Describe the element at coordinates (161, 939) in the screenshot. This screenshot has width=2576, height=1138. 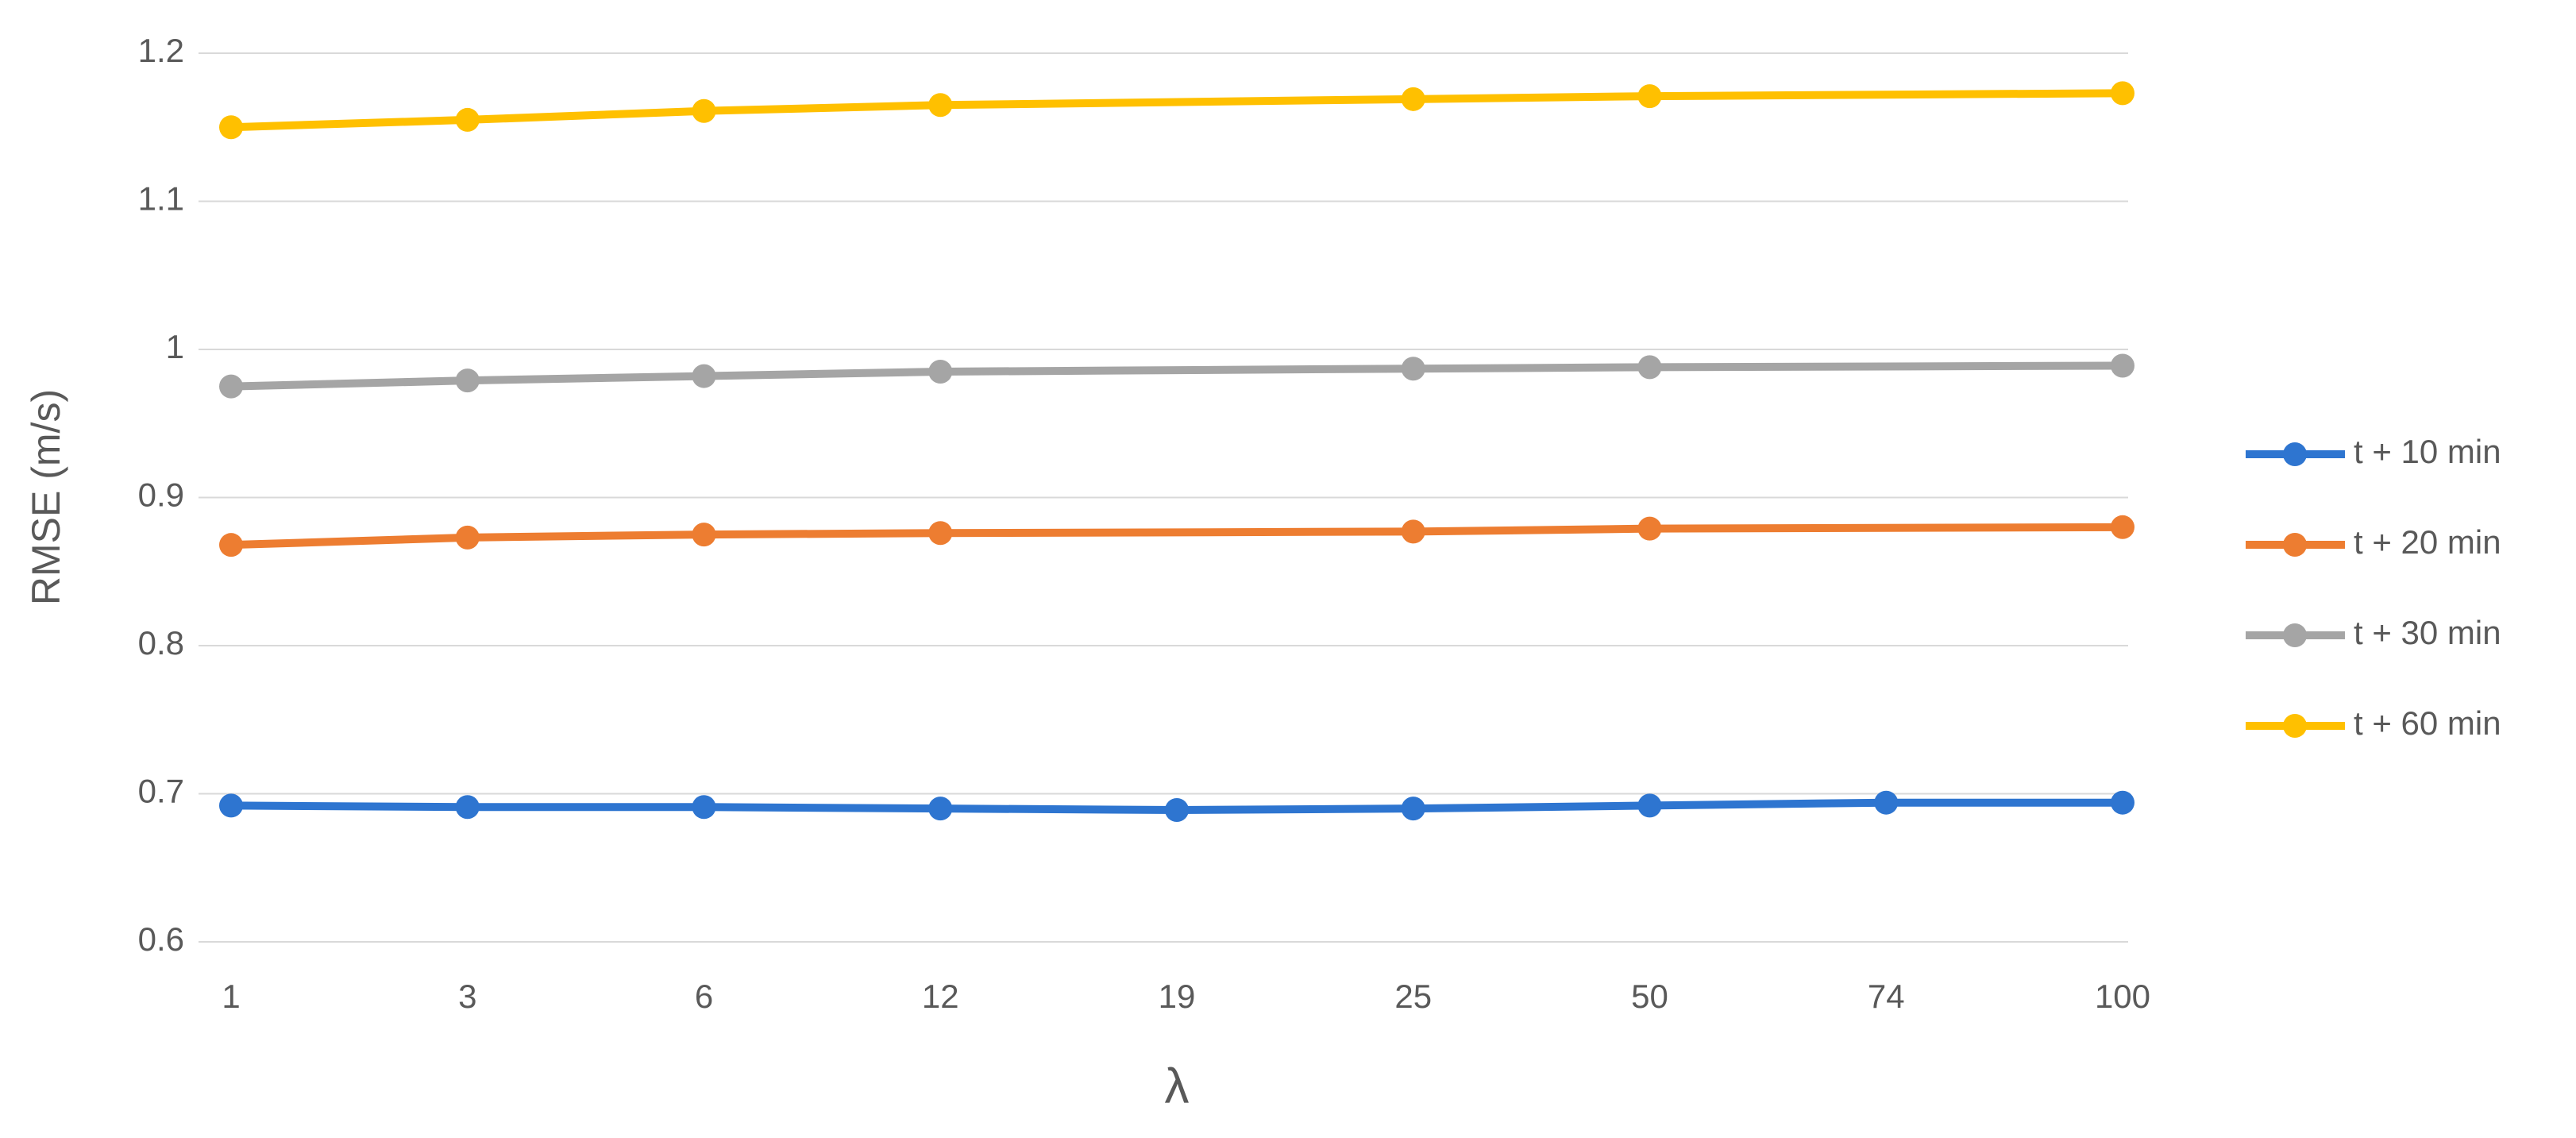
I see `y-tick-label: 0.6` at that location.